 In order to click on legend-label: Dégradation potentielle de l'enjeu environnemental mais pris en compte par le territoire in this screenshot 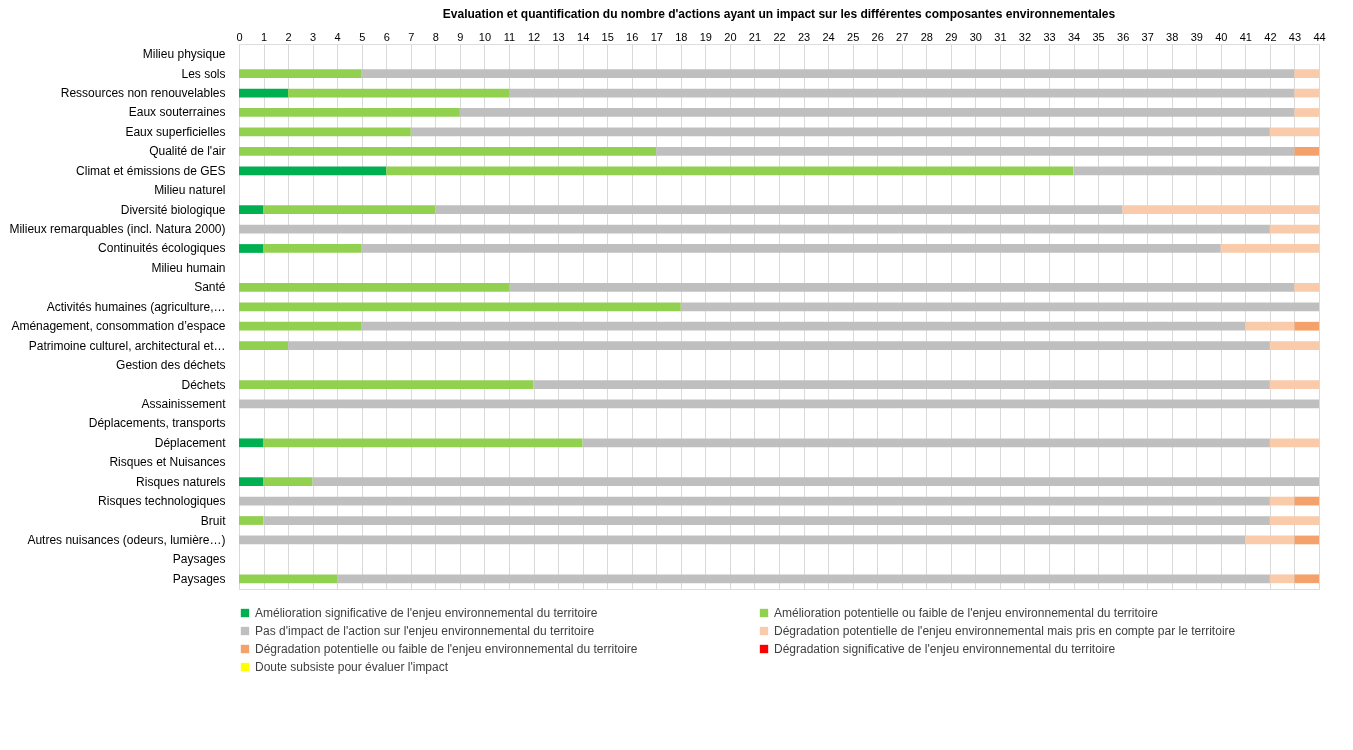, I will do `click(1005, 631)`.